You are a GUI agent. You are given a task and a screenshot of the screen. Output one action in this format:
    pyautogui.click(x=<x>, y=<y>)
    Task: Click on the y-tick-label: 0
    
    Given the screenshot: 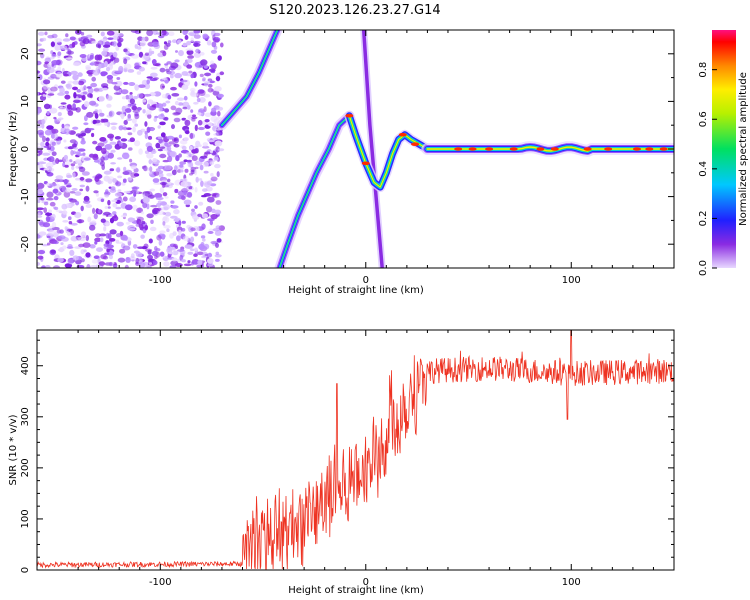 What is the action you would take?
    pyautogui.click(x=25, y=149)
    